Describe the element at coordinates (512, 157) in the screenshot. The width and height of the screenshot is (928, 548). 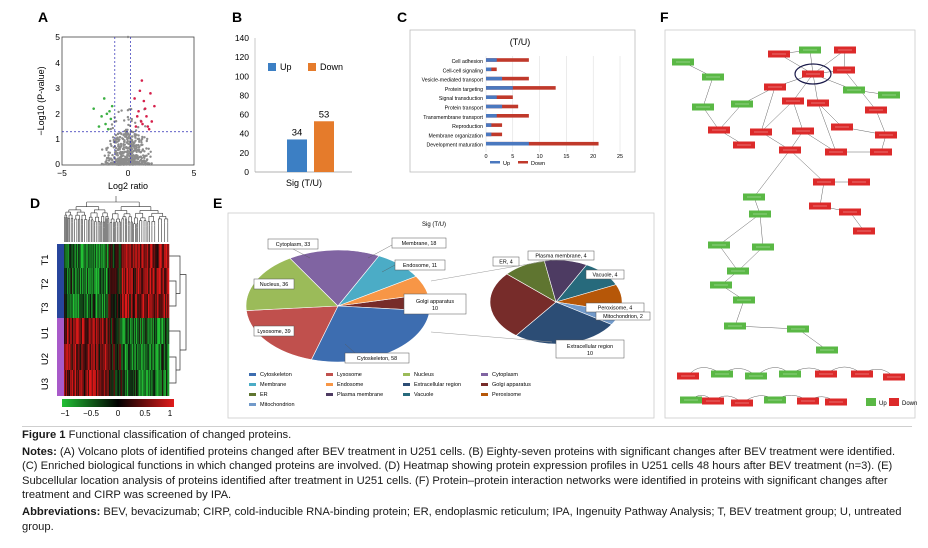
I see `panel-c-xtick: 5` at that location.